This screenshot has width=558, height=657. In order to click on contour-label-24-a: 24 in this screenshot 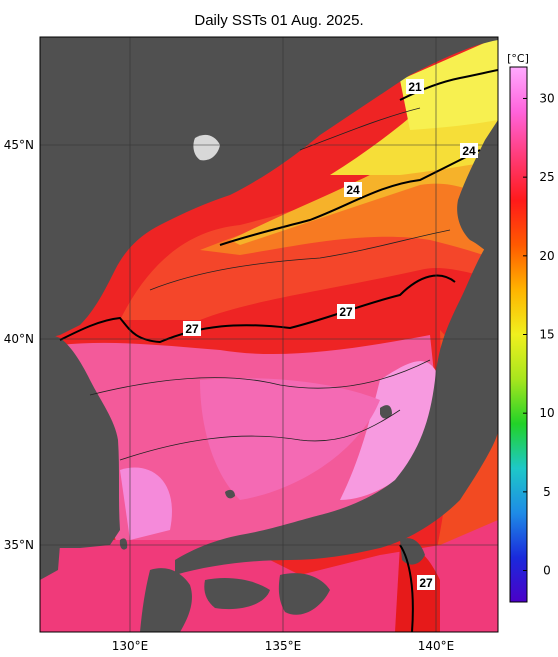, I will do `click(469, 150)`.